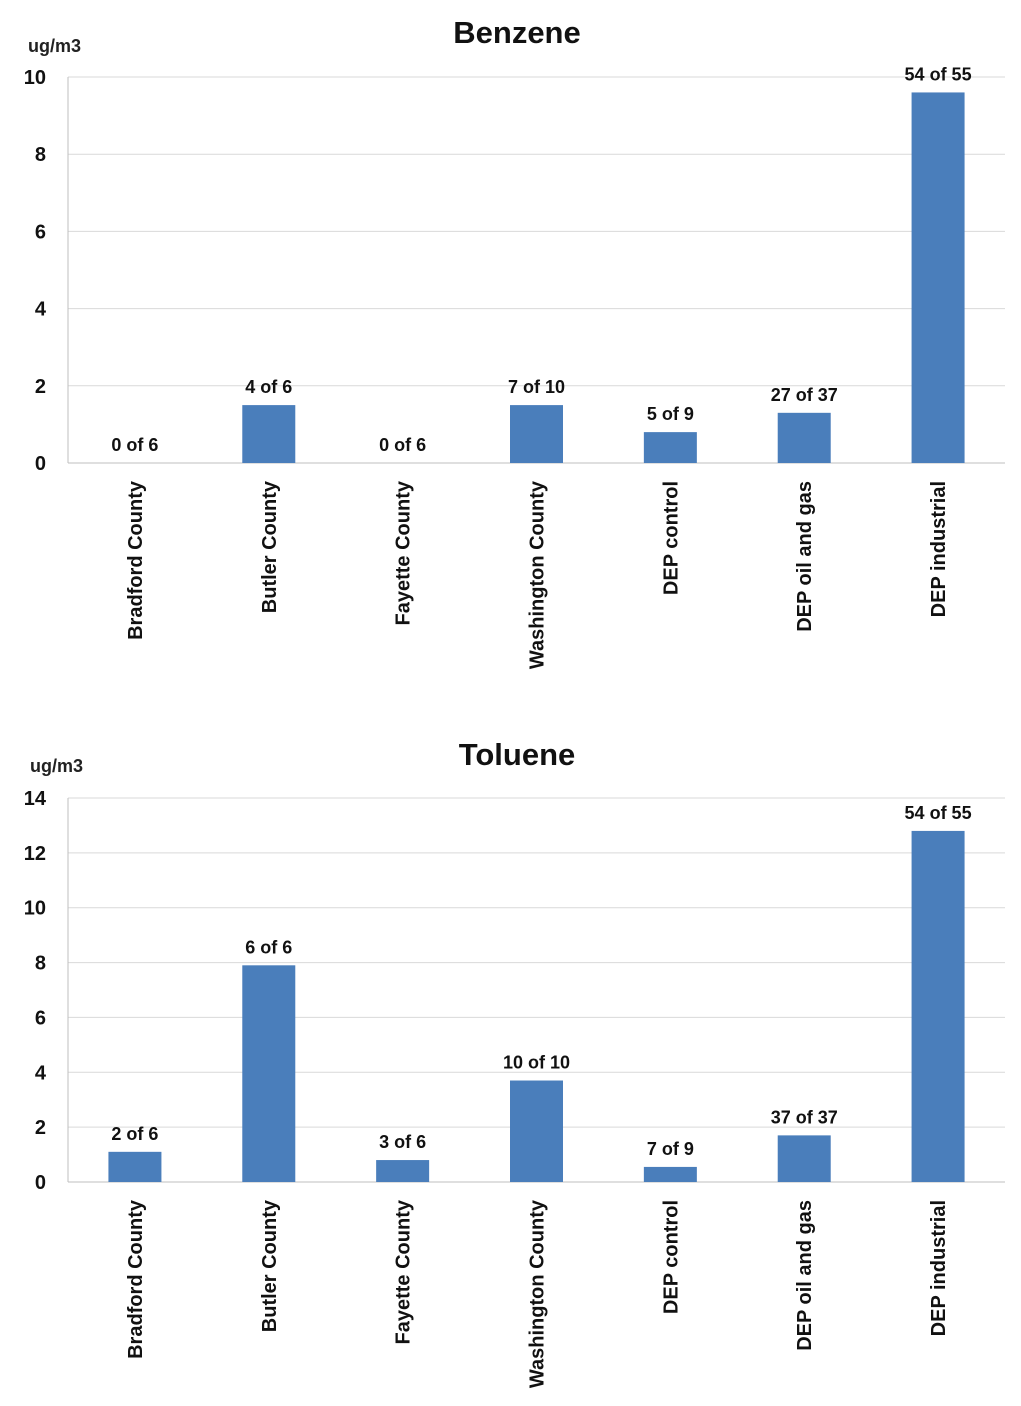 The width and height of the screenshot is (1021, 1406). Describe the element at coordinates (40, 964) in the screenshot. I see `toluene-y-tick-label: 8` at that location.